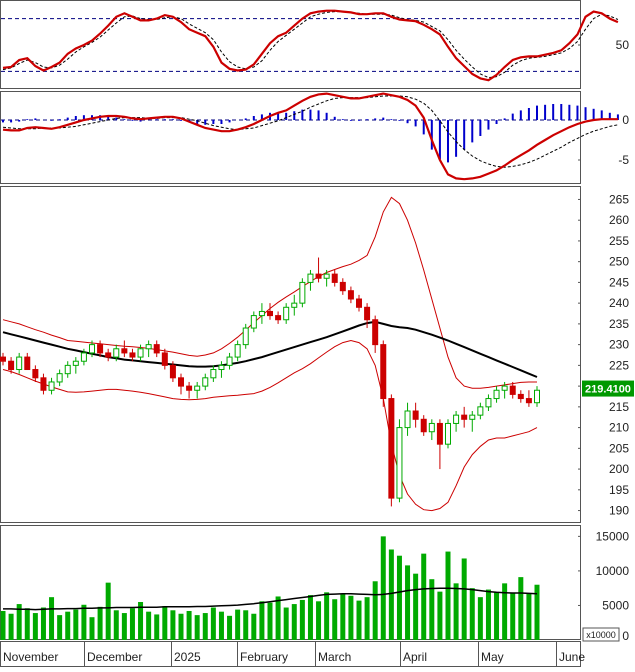  What do you see at coordinates (619, 282) in the screenshot?
I see `price-tick-label: 245` at bounding box center [619, 282].